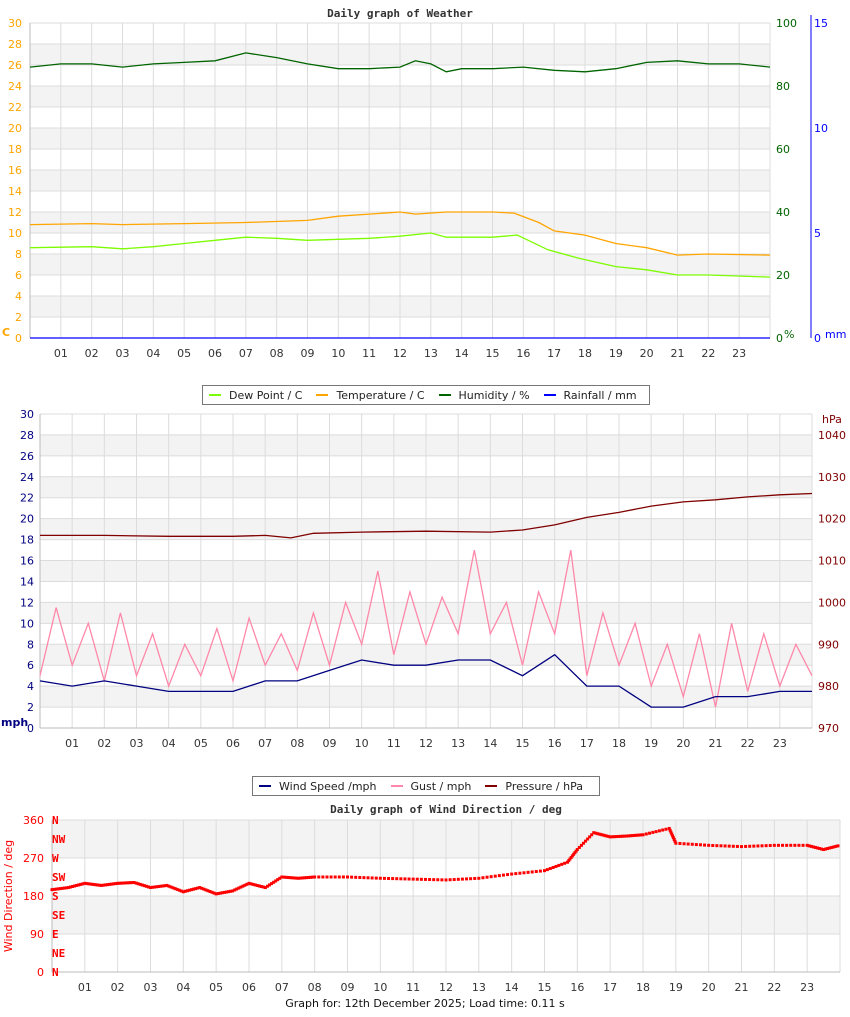 This screenshot has width=850, height=1017. Describe the element at coordinates (431, 353) in the screenshot. I see `x-tick-label: 13` at that location.